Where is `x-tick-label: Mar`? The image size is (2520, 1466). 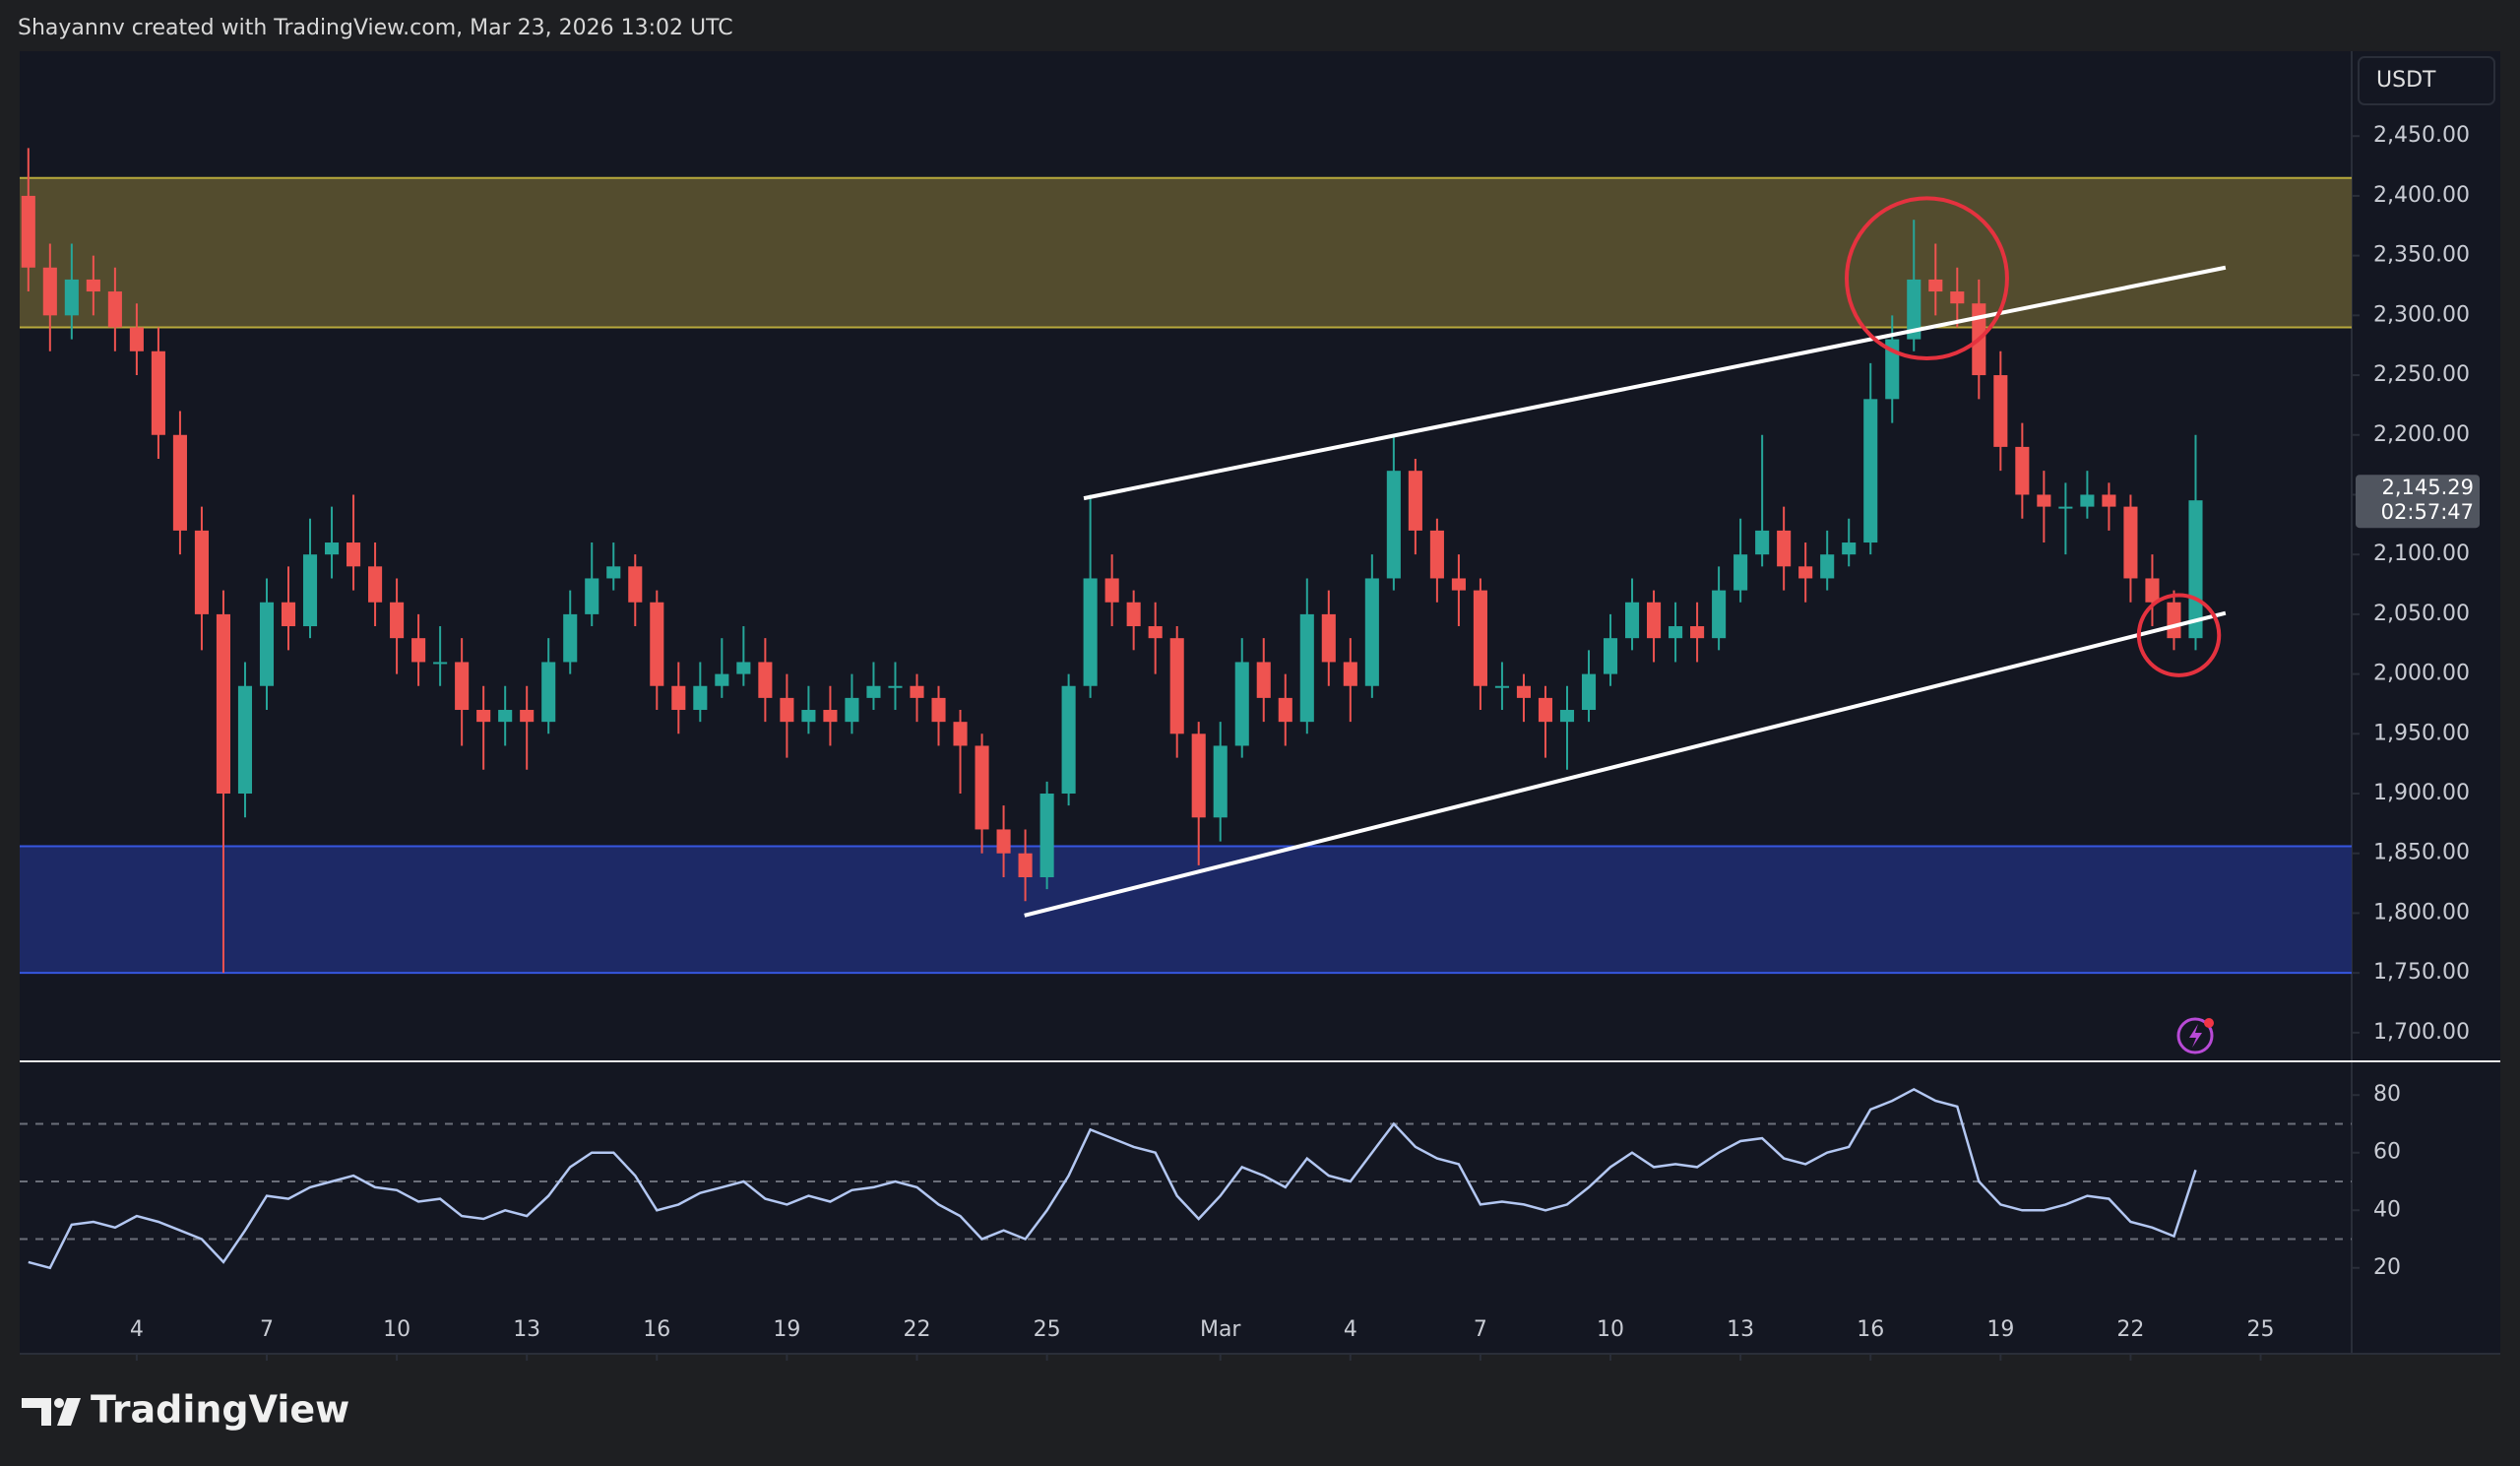 x-tick-label: Mar is located at coordinates (1220, 1330).